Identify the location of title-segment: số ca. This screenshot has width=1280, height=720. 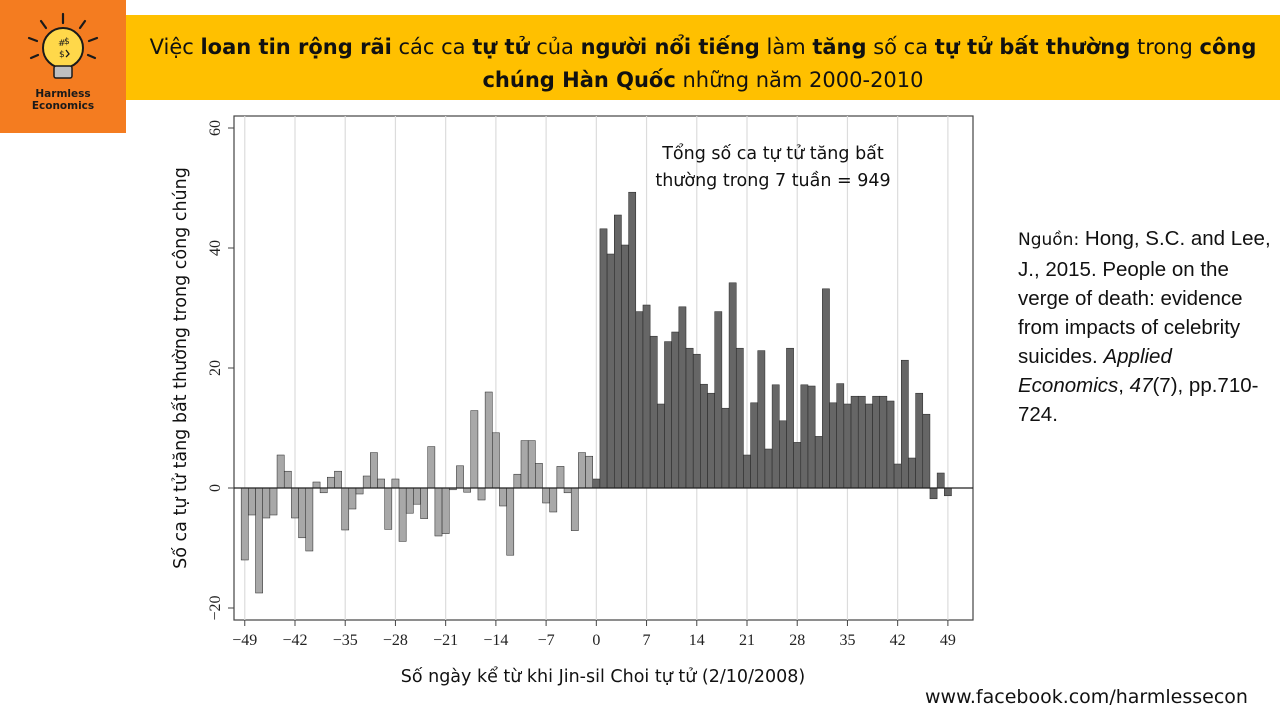
(900, 47).